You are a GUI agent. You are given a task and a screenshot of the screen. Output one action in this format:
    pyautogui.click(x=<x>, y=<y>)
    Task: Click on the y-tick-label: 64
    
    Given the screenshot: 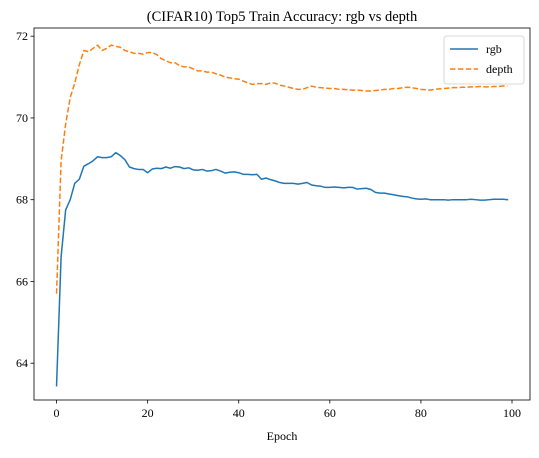 What is the action you would take?
    pyautogui.click(x=22, y=363)
    